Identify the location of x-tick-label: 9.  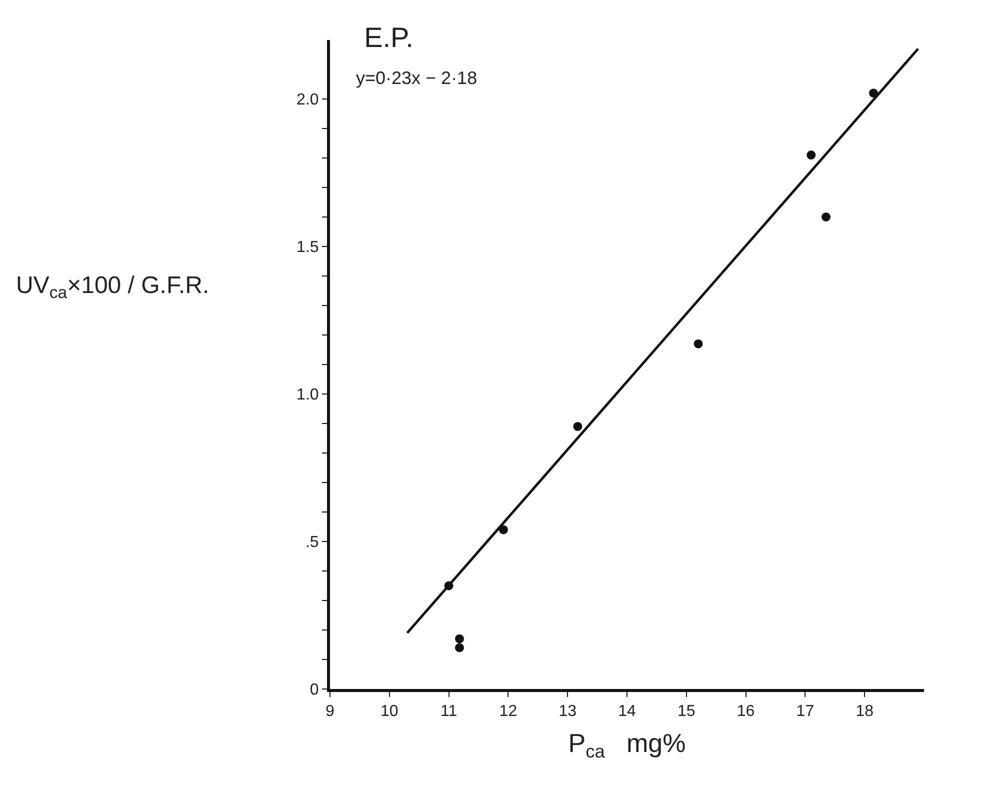
(330, 711).